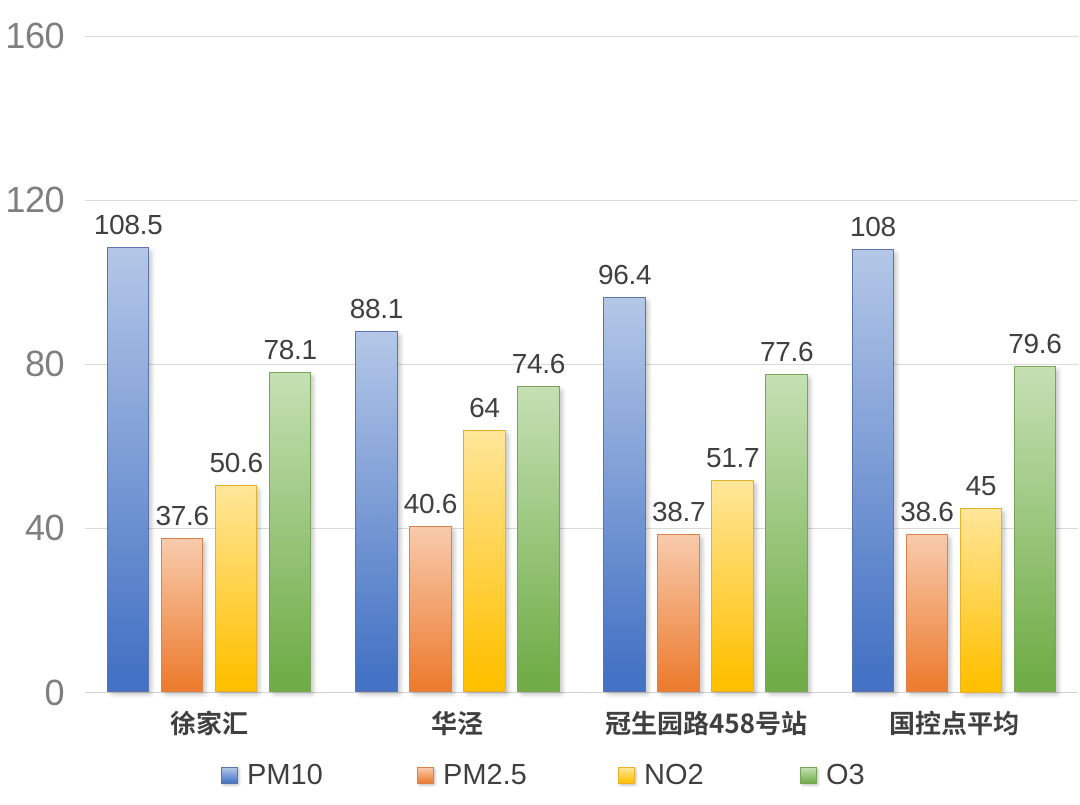  Describe the element at coordinates (34, 200) in the screenshot. I see `y-tick-label-120: 120` at that location.